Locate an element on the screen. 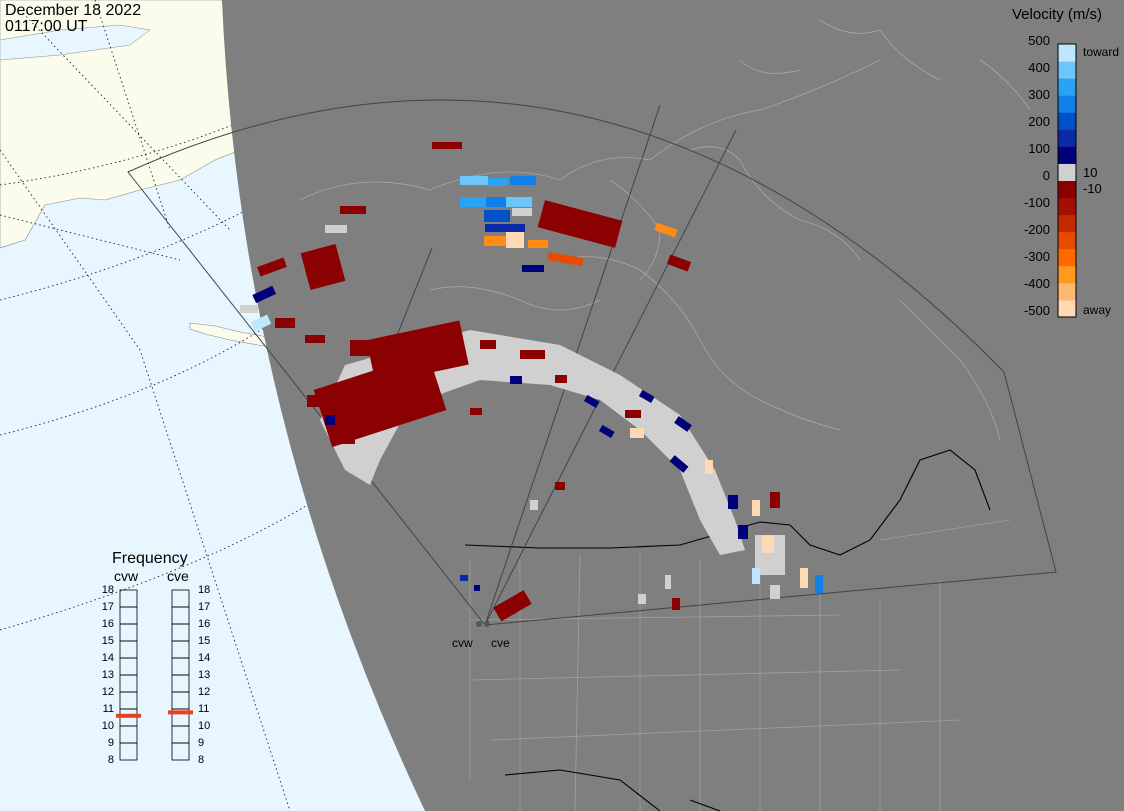 This screenshot has height=811, width=1124. freq-radar-label-cvw: cvw is located at coordinates (126, 576).